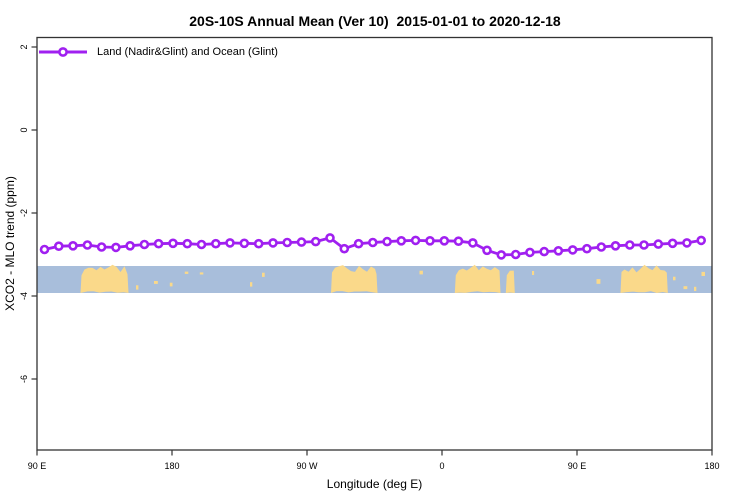 The image size is (750, 500). Describe the element at coordinates (510, 281) in the screenshot. I see `land-shape-madagascar` at that location.